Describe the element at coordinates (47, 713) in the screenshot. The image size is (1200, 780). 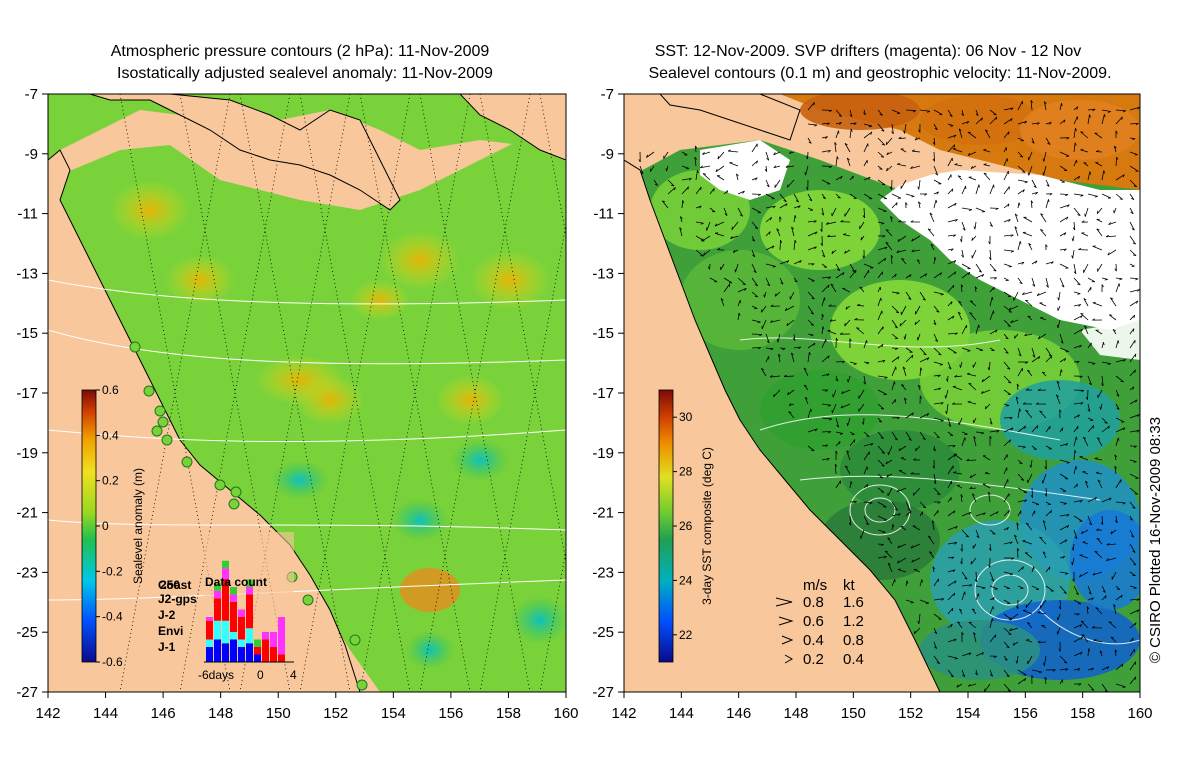
I see `left-lon-tick-label: 142` at that location.